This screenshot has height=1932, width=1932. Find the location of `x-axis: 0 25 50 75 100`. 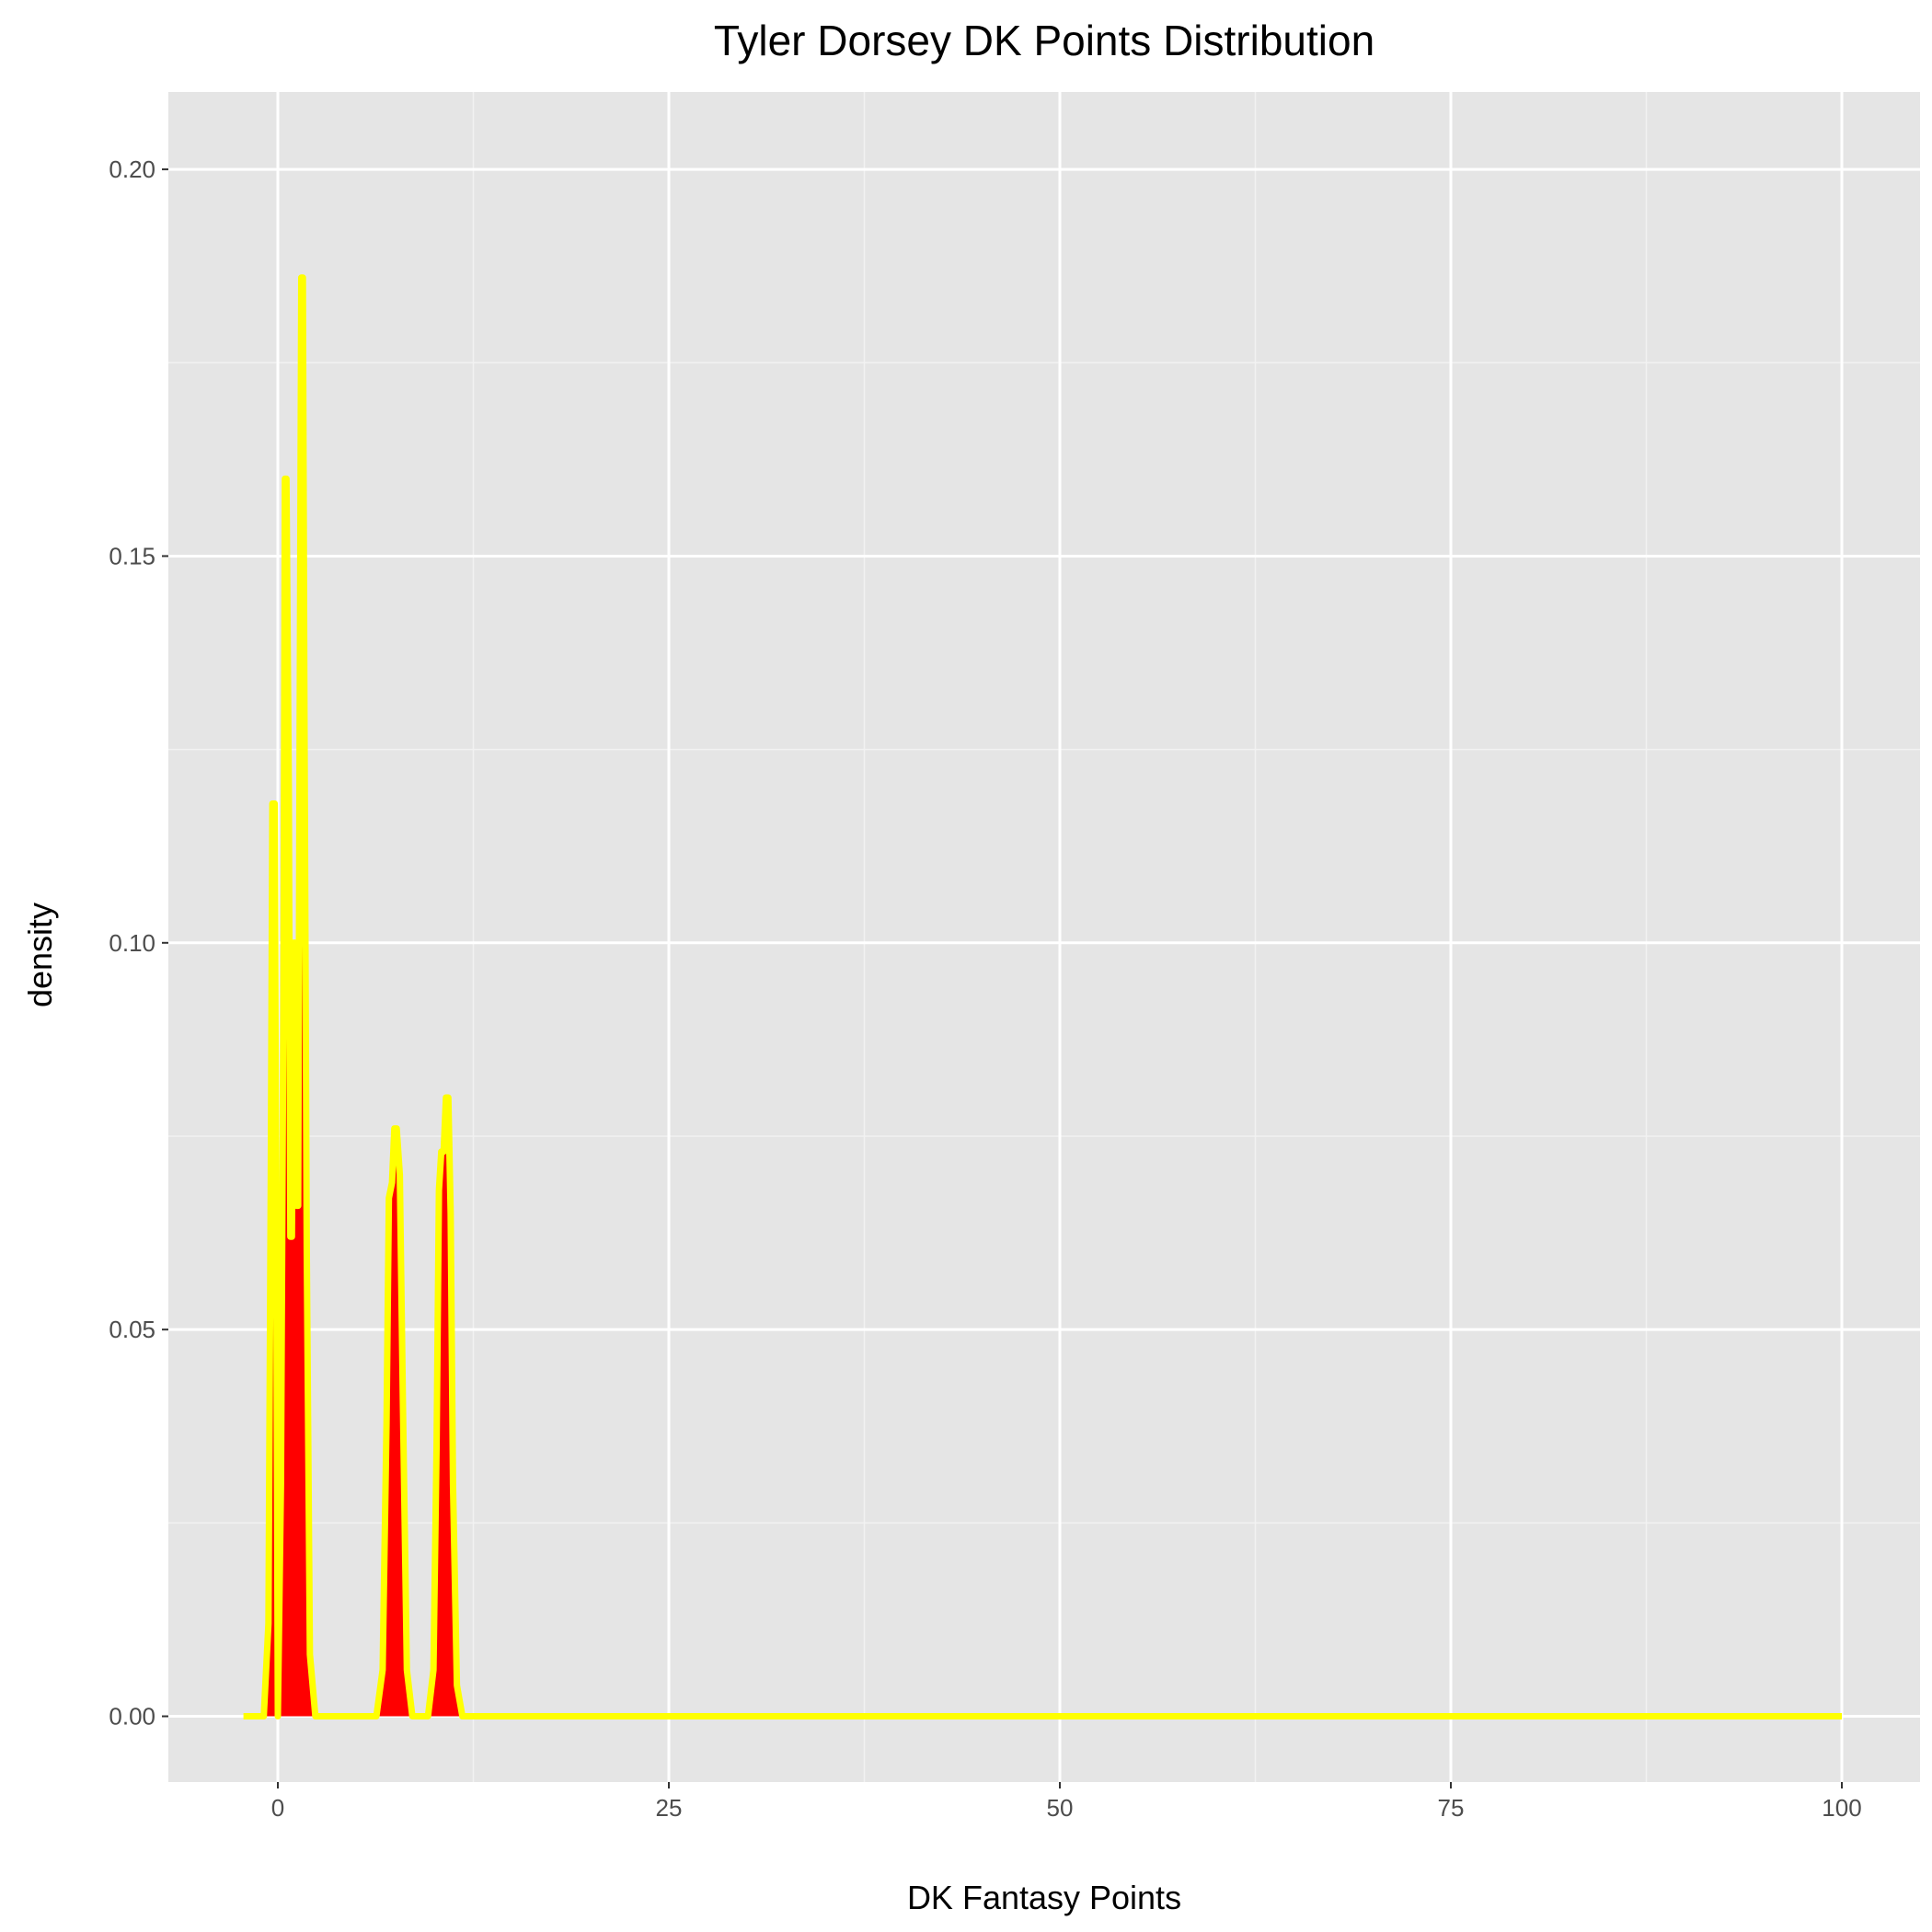

x-axis: 0 25 50 75 100 is located at coordinates (1066, 1802).